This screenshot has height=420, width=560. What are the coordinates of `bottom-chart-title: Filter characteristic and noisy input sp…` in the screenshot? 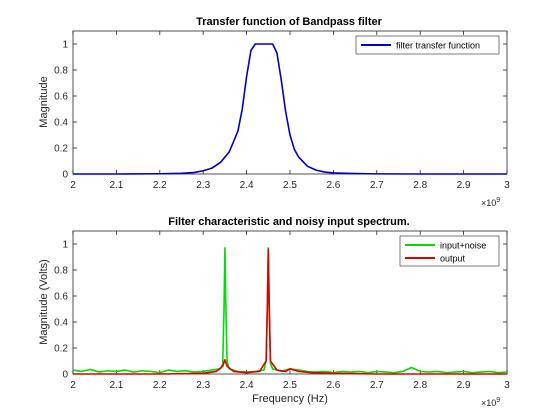 It's located at (288, 222).